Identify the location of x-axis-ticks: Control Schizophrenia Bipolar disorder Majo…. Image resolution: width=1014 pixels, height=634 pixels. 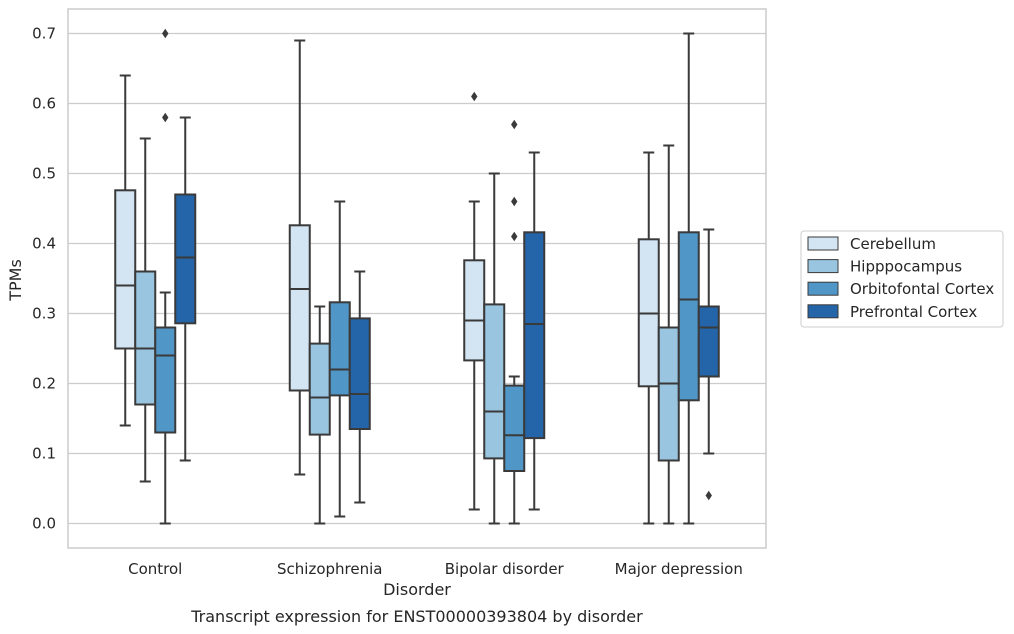
(435, 569).